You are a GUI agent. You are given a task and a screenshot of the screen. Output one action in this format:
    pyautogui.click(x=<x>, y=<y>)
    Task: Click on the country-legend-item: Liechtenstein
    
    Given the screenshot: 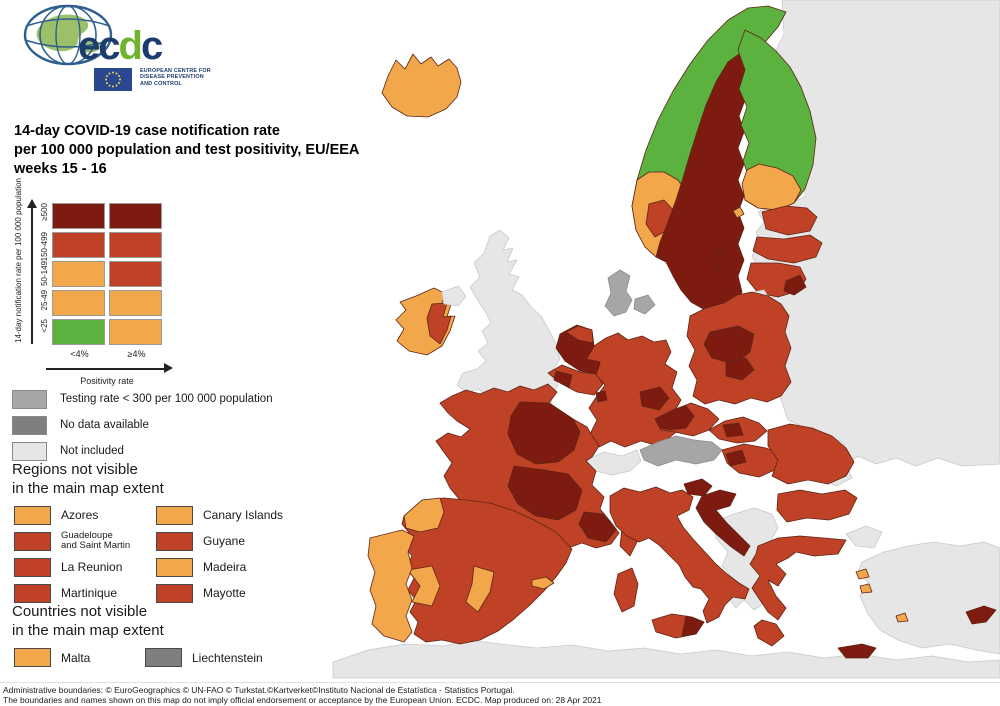 What is the action you would take?
    pyautogui.click(x=204, y=657)
    